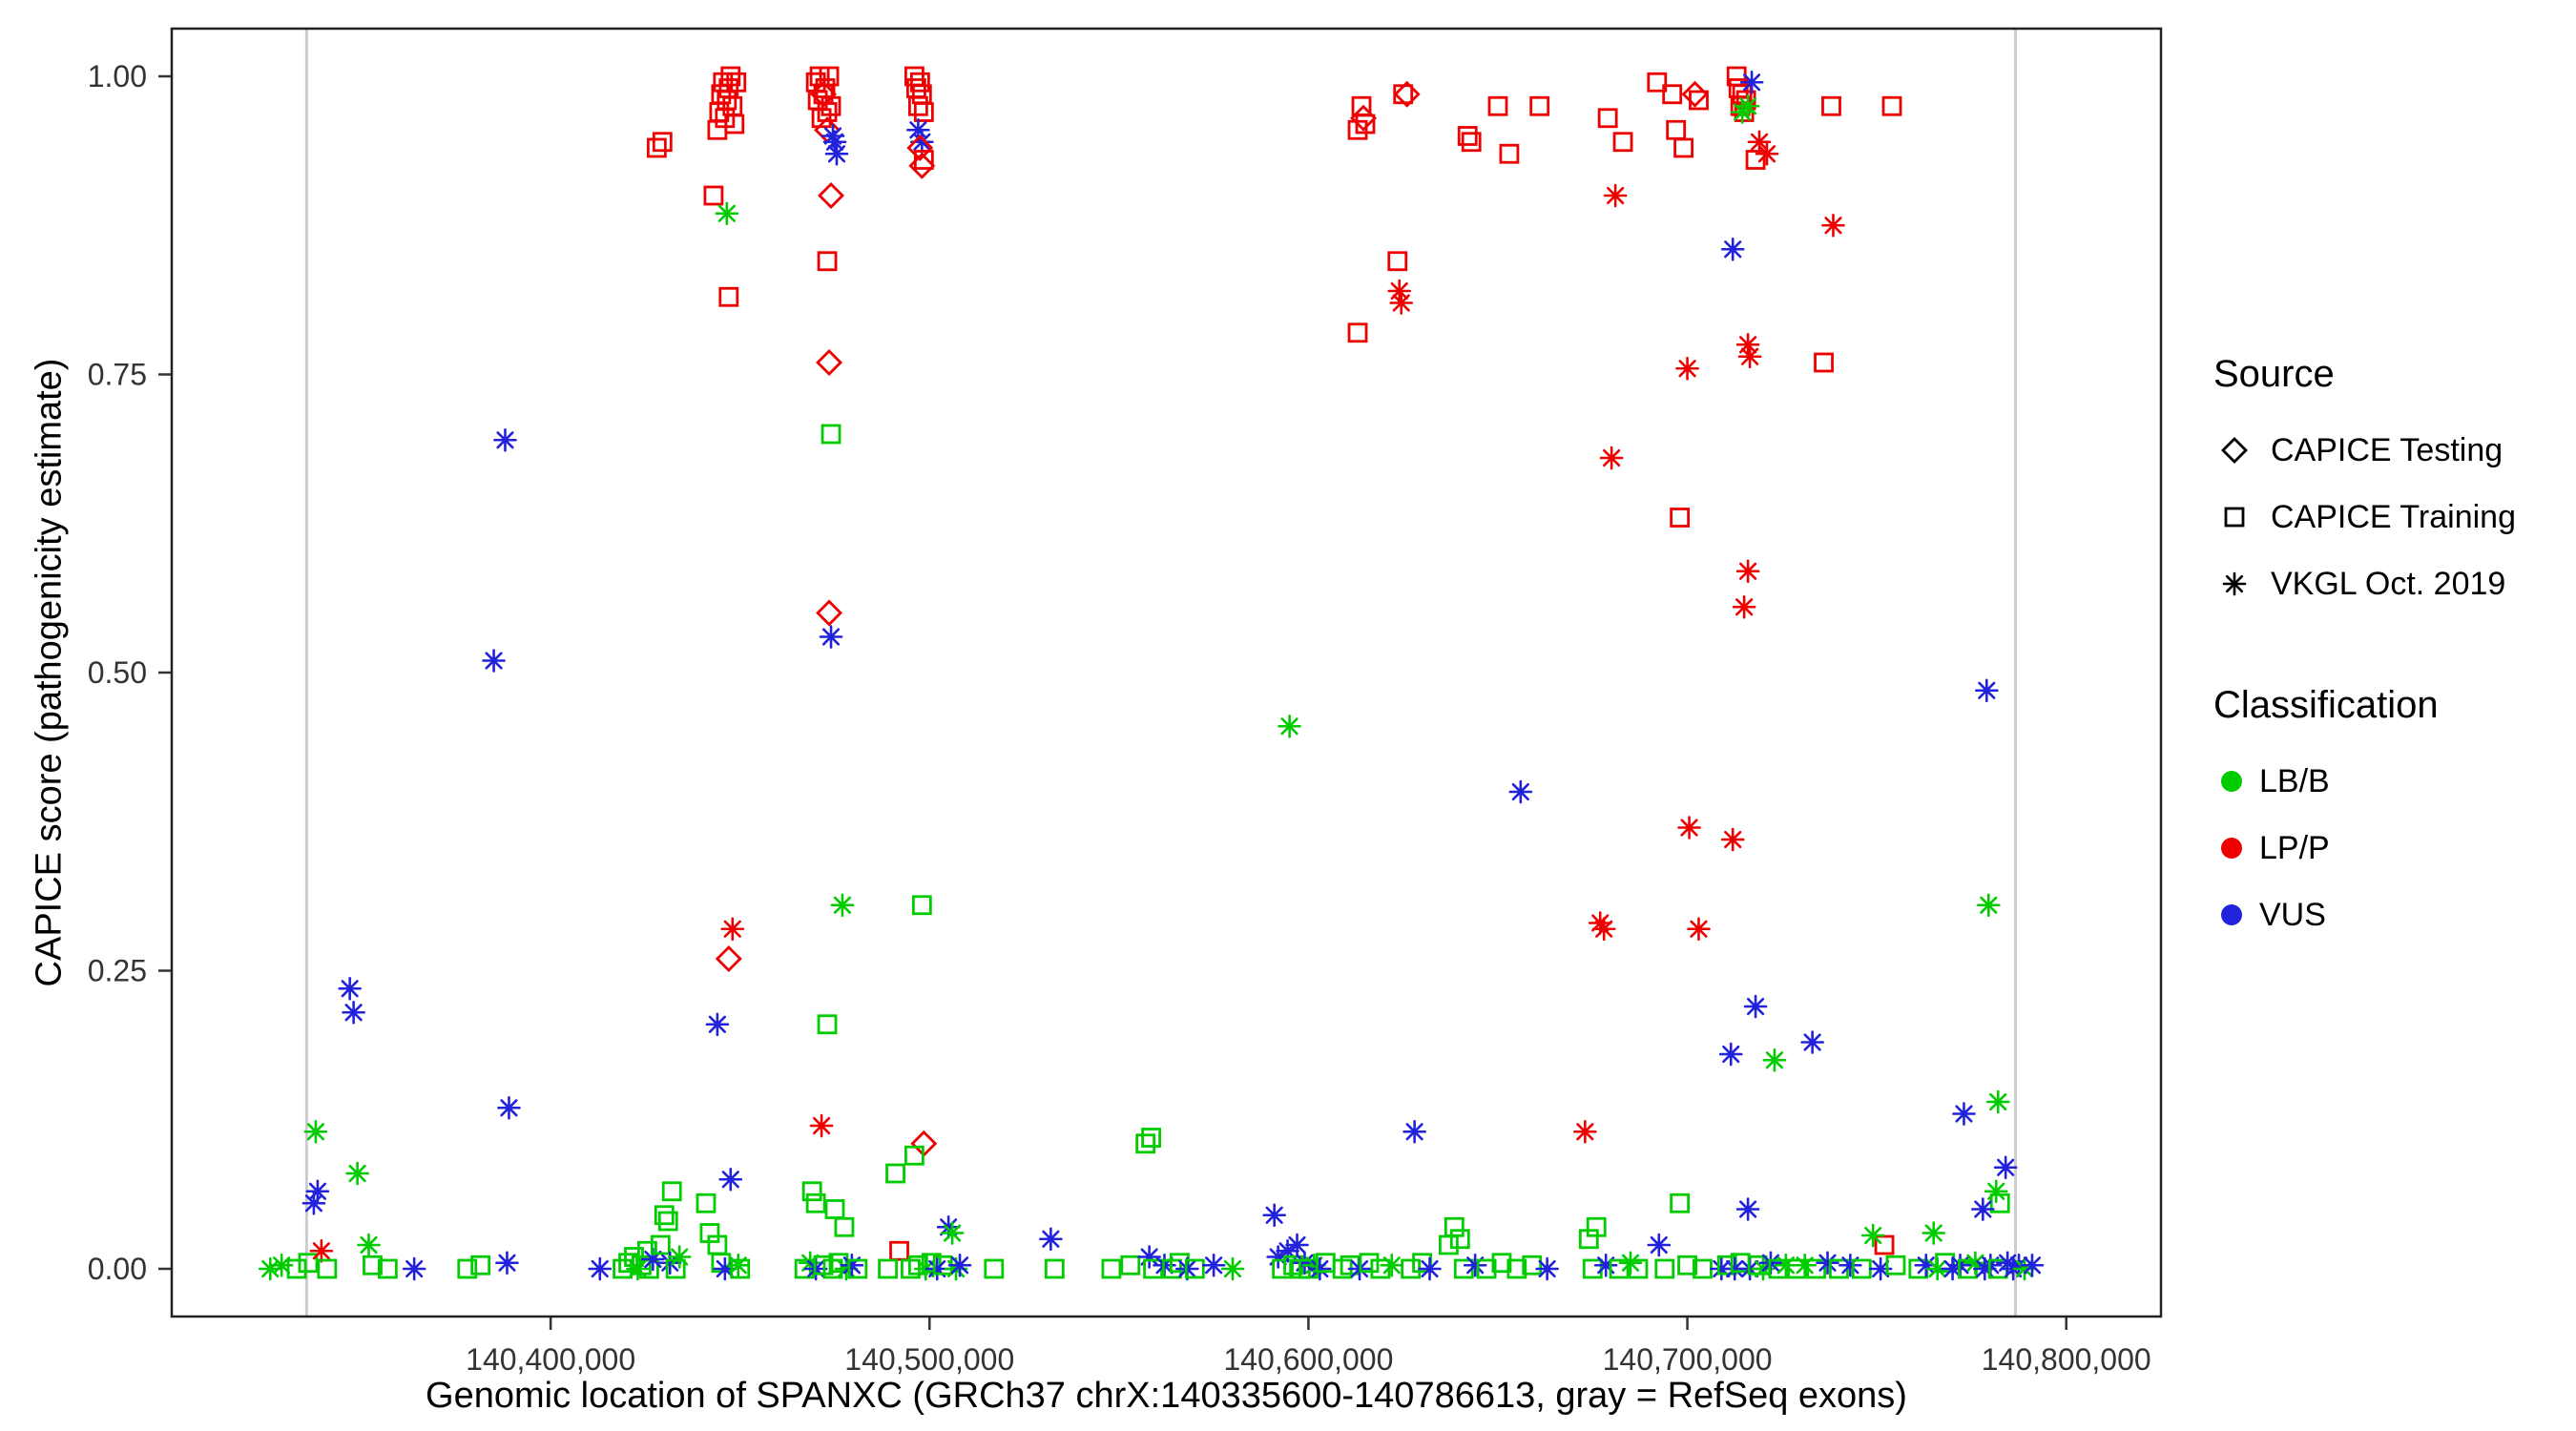 The width and height of the screenshot is (2576, 1431). I want to click on legend-classification: Classification LB/B LP/P VUS, so click(2364, 816).